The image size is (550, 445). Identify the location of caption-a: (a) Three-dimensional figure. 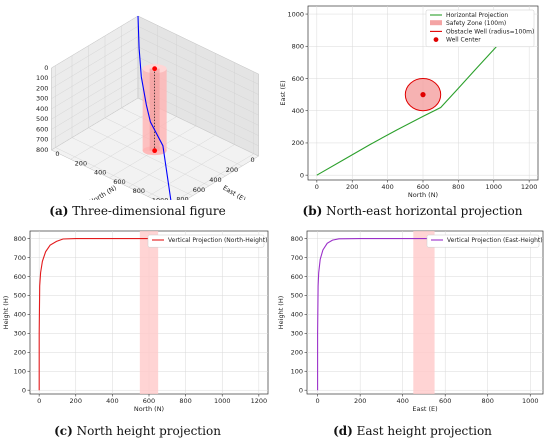
(137, 211).